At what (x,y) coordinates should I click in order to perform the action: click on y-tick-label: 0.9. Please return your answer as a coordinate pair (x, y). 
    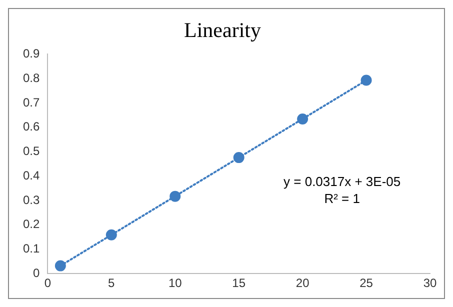
    Looking at the image, I should click on (31, 53).